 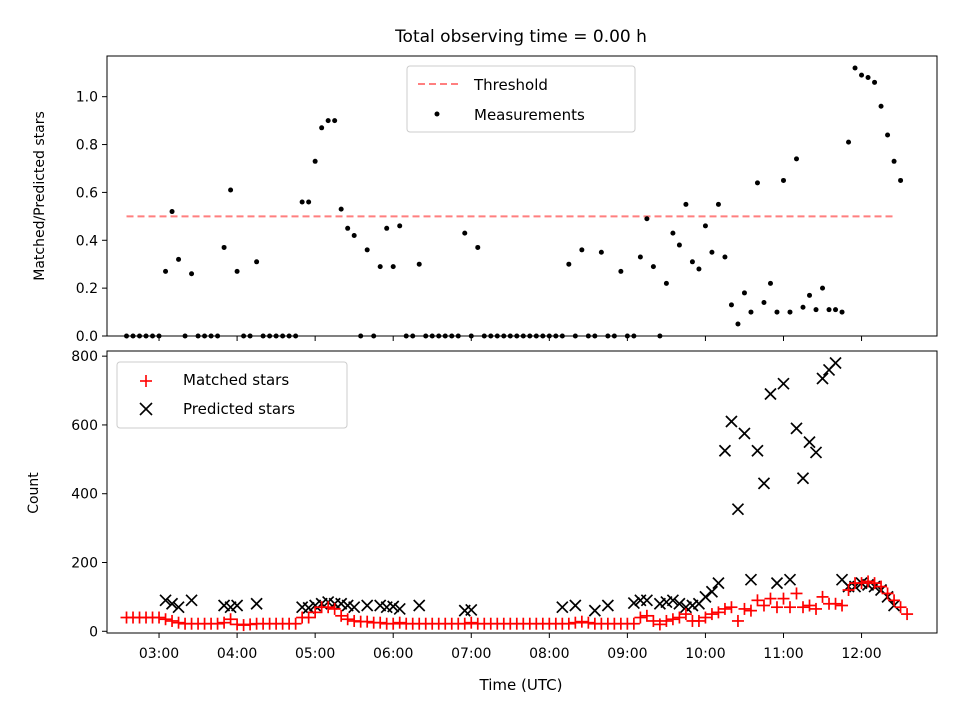 I want to click on x-axis-label: Time (UTC), so click(x=521, y=685).